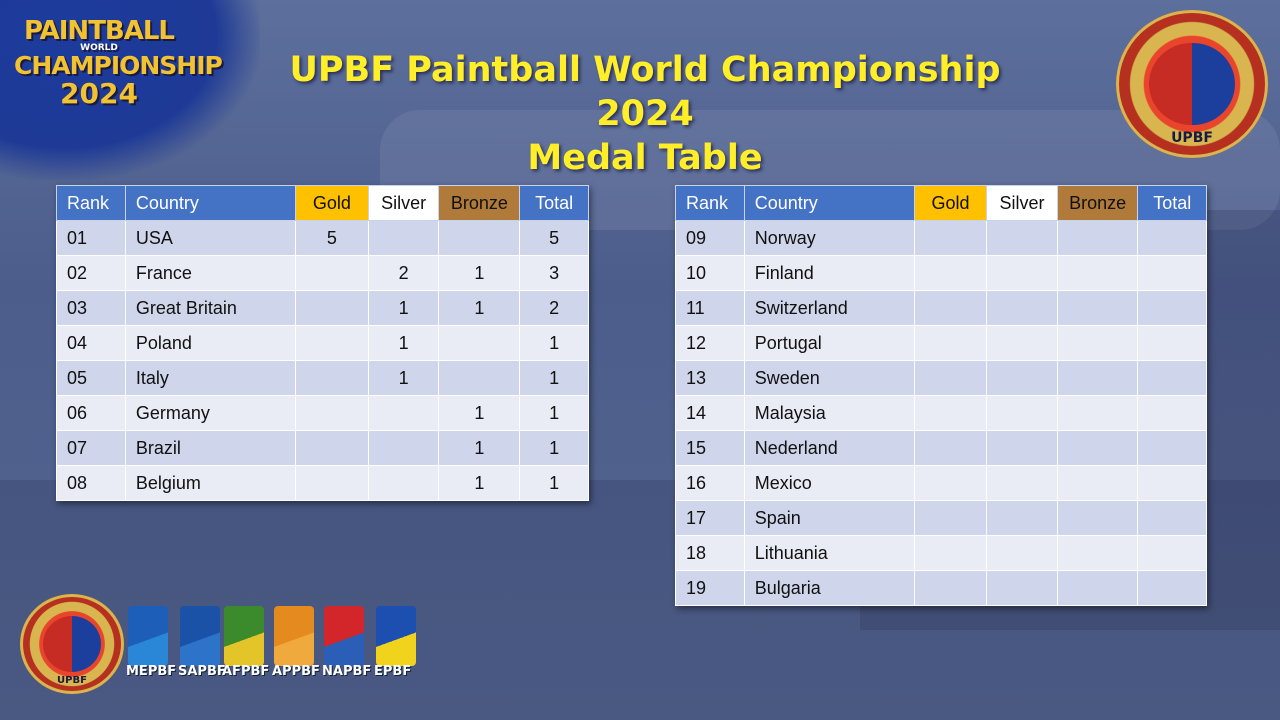  Describe the element at coordinates (210, 308) in the screenshot. I see `cell-country: Great Britain` at that location.